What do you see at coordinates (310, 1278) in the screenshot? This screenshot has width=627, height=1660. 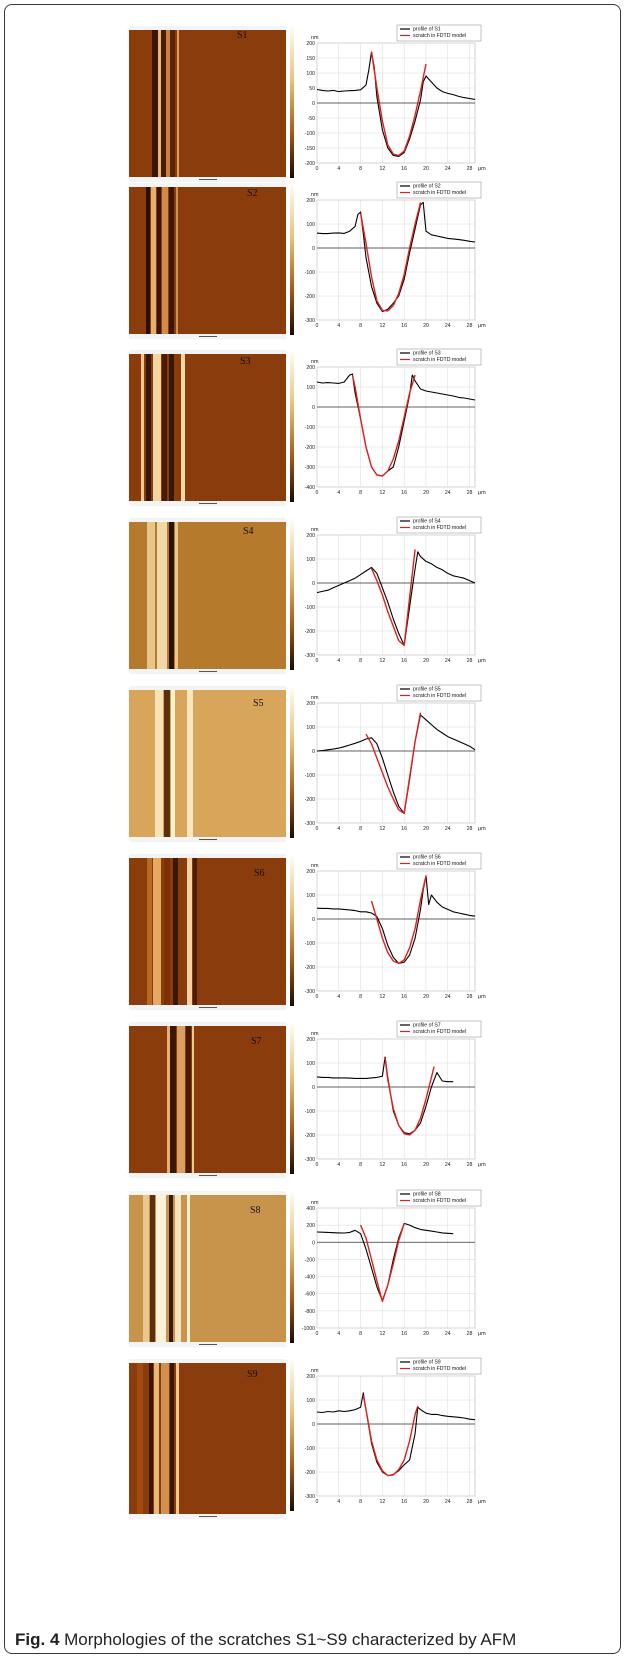 I see `y-tick-label: -400` at bounding box center [310, 1278].